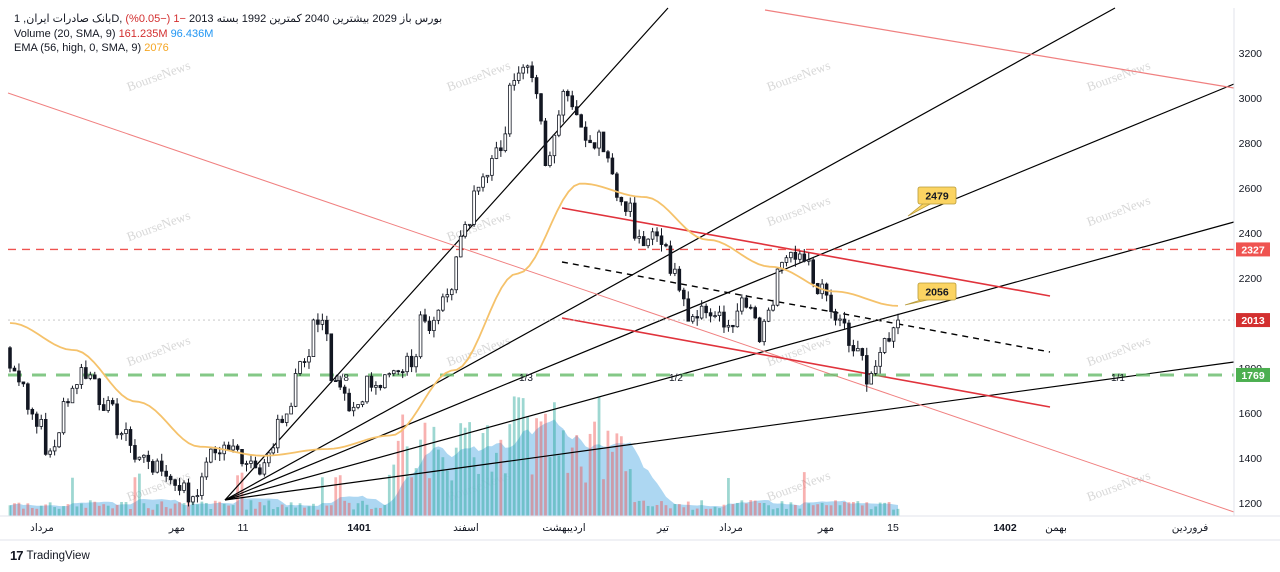 The height and width of the screenshot is (572, 1280). I want to click on tradingview-logo: 17 TradingView, so click(50, 555).